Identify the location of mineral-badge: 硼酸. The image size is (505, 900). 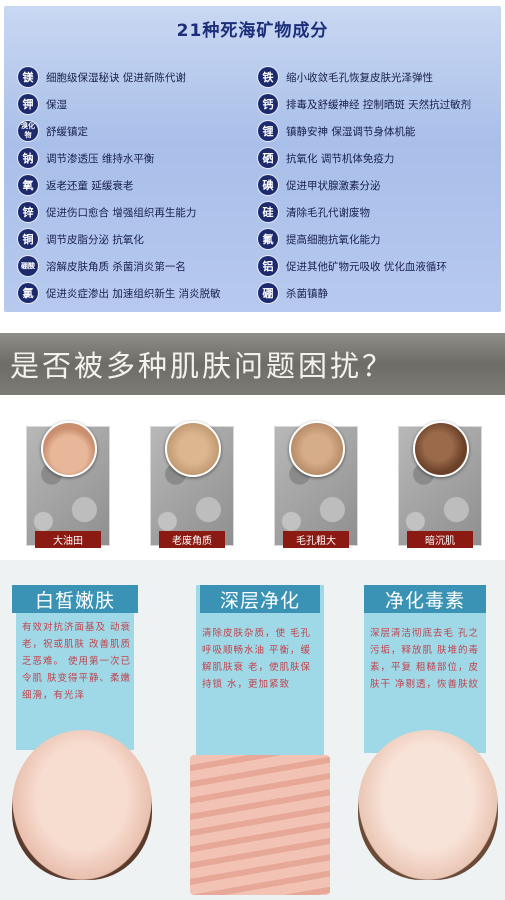
(28, 266).